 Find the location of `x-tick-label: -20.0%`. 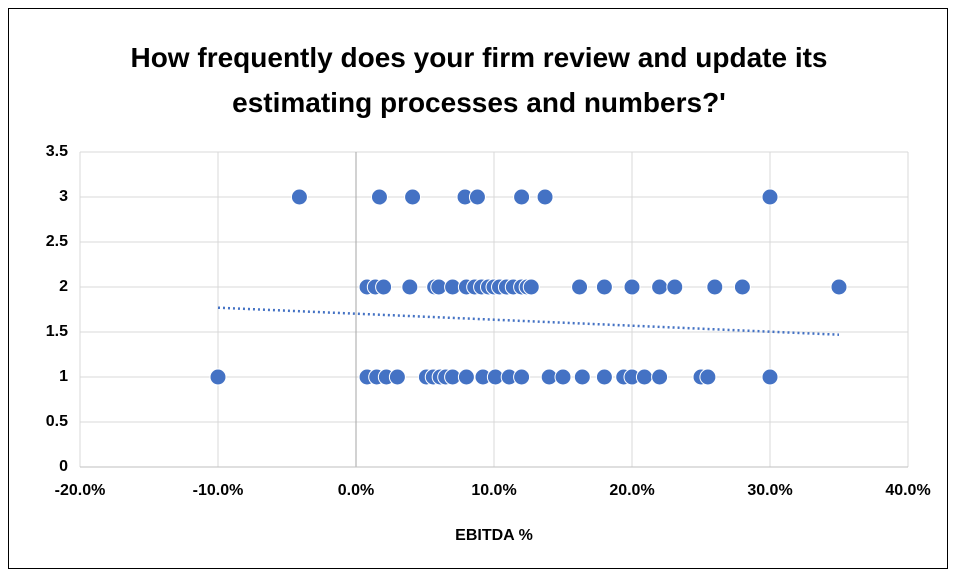

x-tick-label: -20.0% is located at coordinates (80, 490).